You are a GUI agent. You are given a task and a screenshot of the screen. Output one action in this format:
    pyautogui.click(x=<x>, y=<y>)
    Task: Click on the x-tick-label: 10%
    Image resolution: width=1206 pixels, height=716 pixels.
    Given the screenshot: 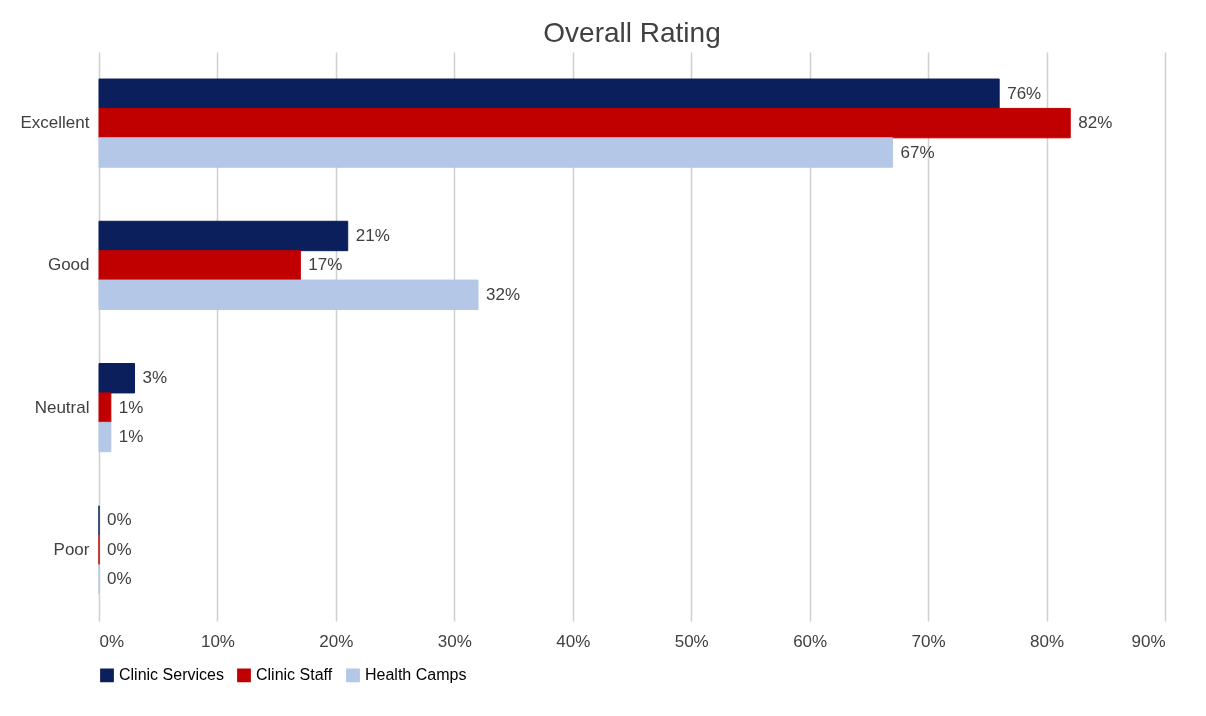 What is the action you would take?
    pyautogui.click(x=217, y=641)
    